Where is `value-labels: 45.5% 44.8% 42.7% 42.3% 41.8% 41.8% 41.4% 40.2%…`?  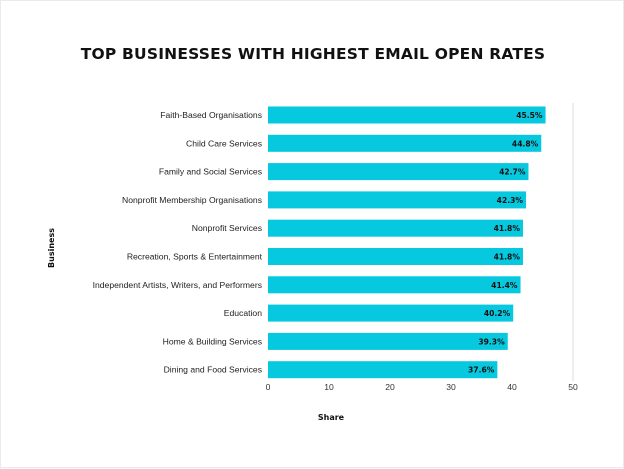 value-labels: 45.5% 44.8% 42.7% 42.3% 41.8% 41.8% 41.4% 40.2%… is located at coordinates (505, 243).